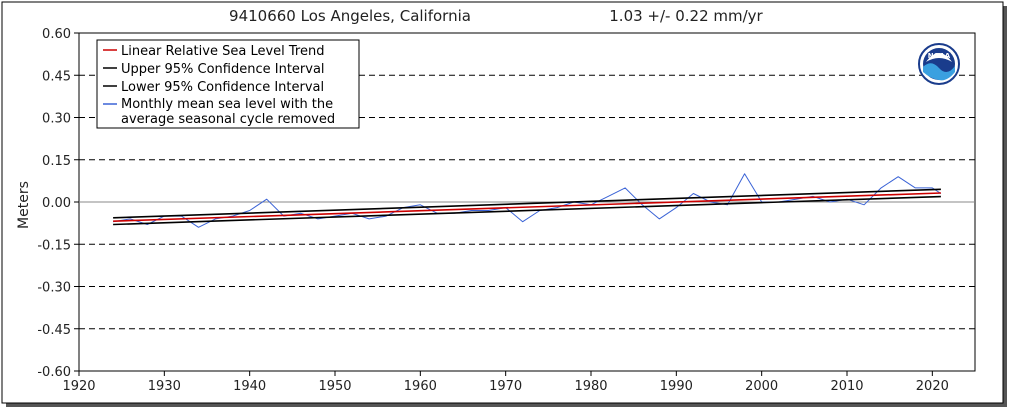  I want to click on station-title: 9410660 Los Angeles, California, so click(350, 16).